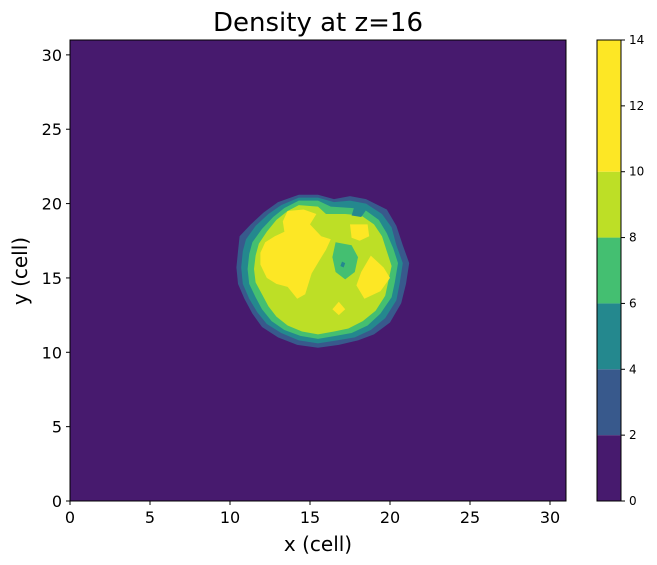  What do you see at coordinates (230, 517) in the screenshot?
I see `x-tick-label: 10` at bounding box center [230, 517].